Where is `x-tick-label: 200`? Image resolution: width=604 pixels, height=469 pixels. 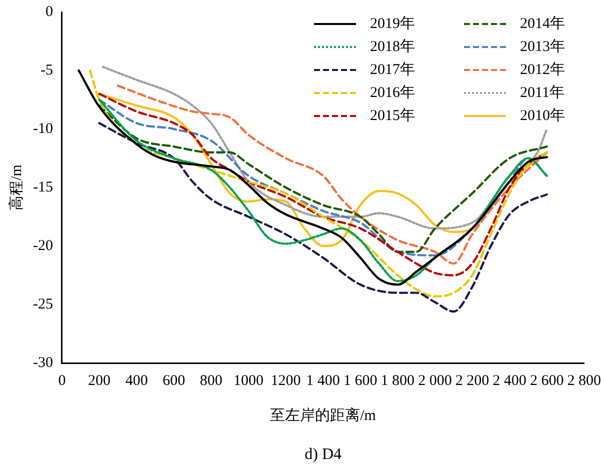
x-tick-label: 200 is located at coordinates (99, 380).